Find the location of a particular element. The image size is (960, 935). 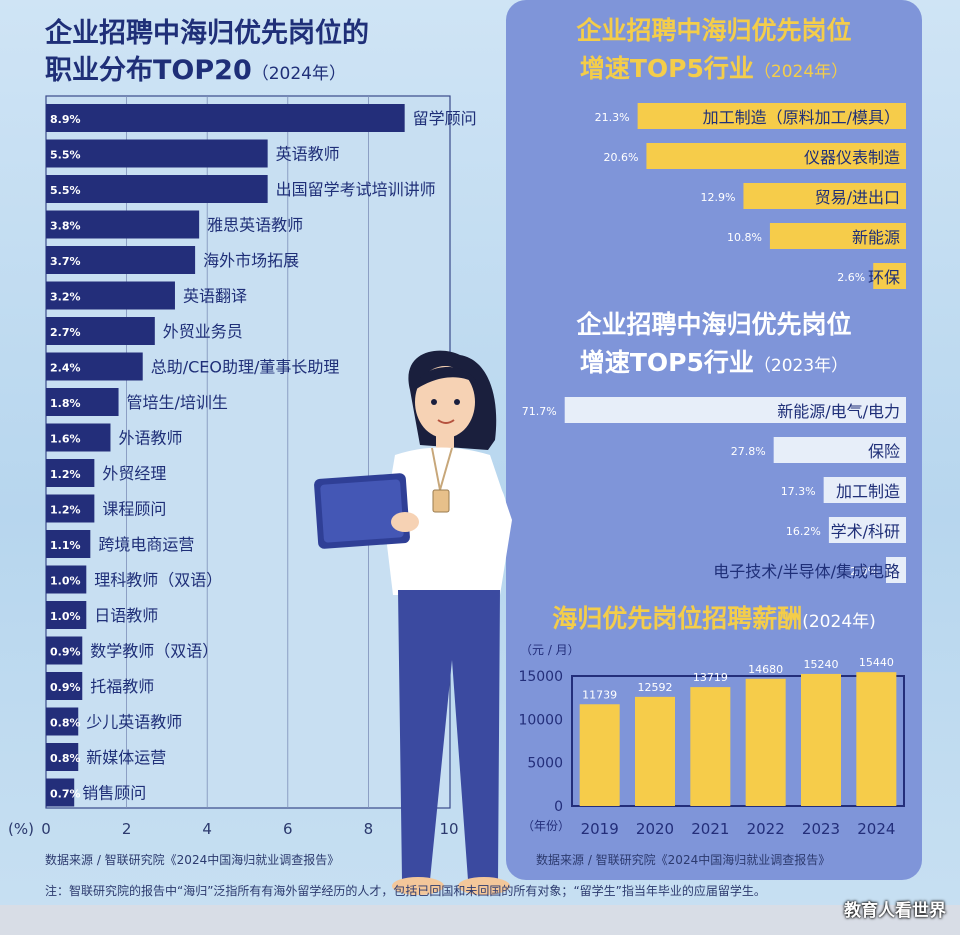

arm is located at coordinates (476, 507).